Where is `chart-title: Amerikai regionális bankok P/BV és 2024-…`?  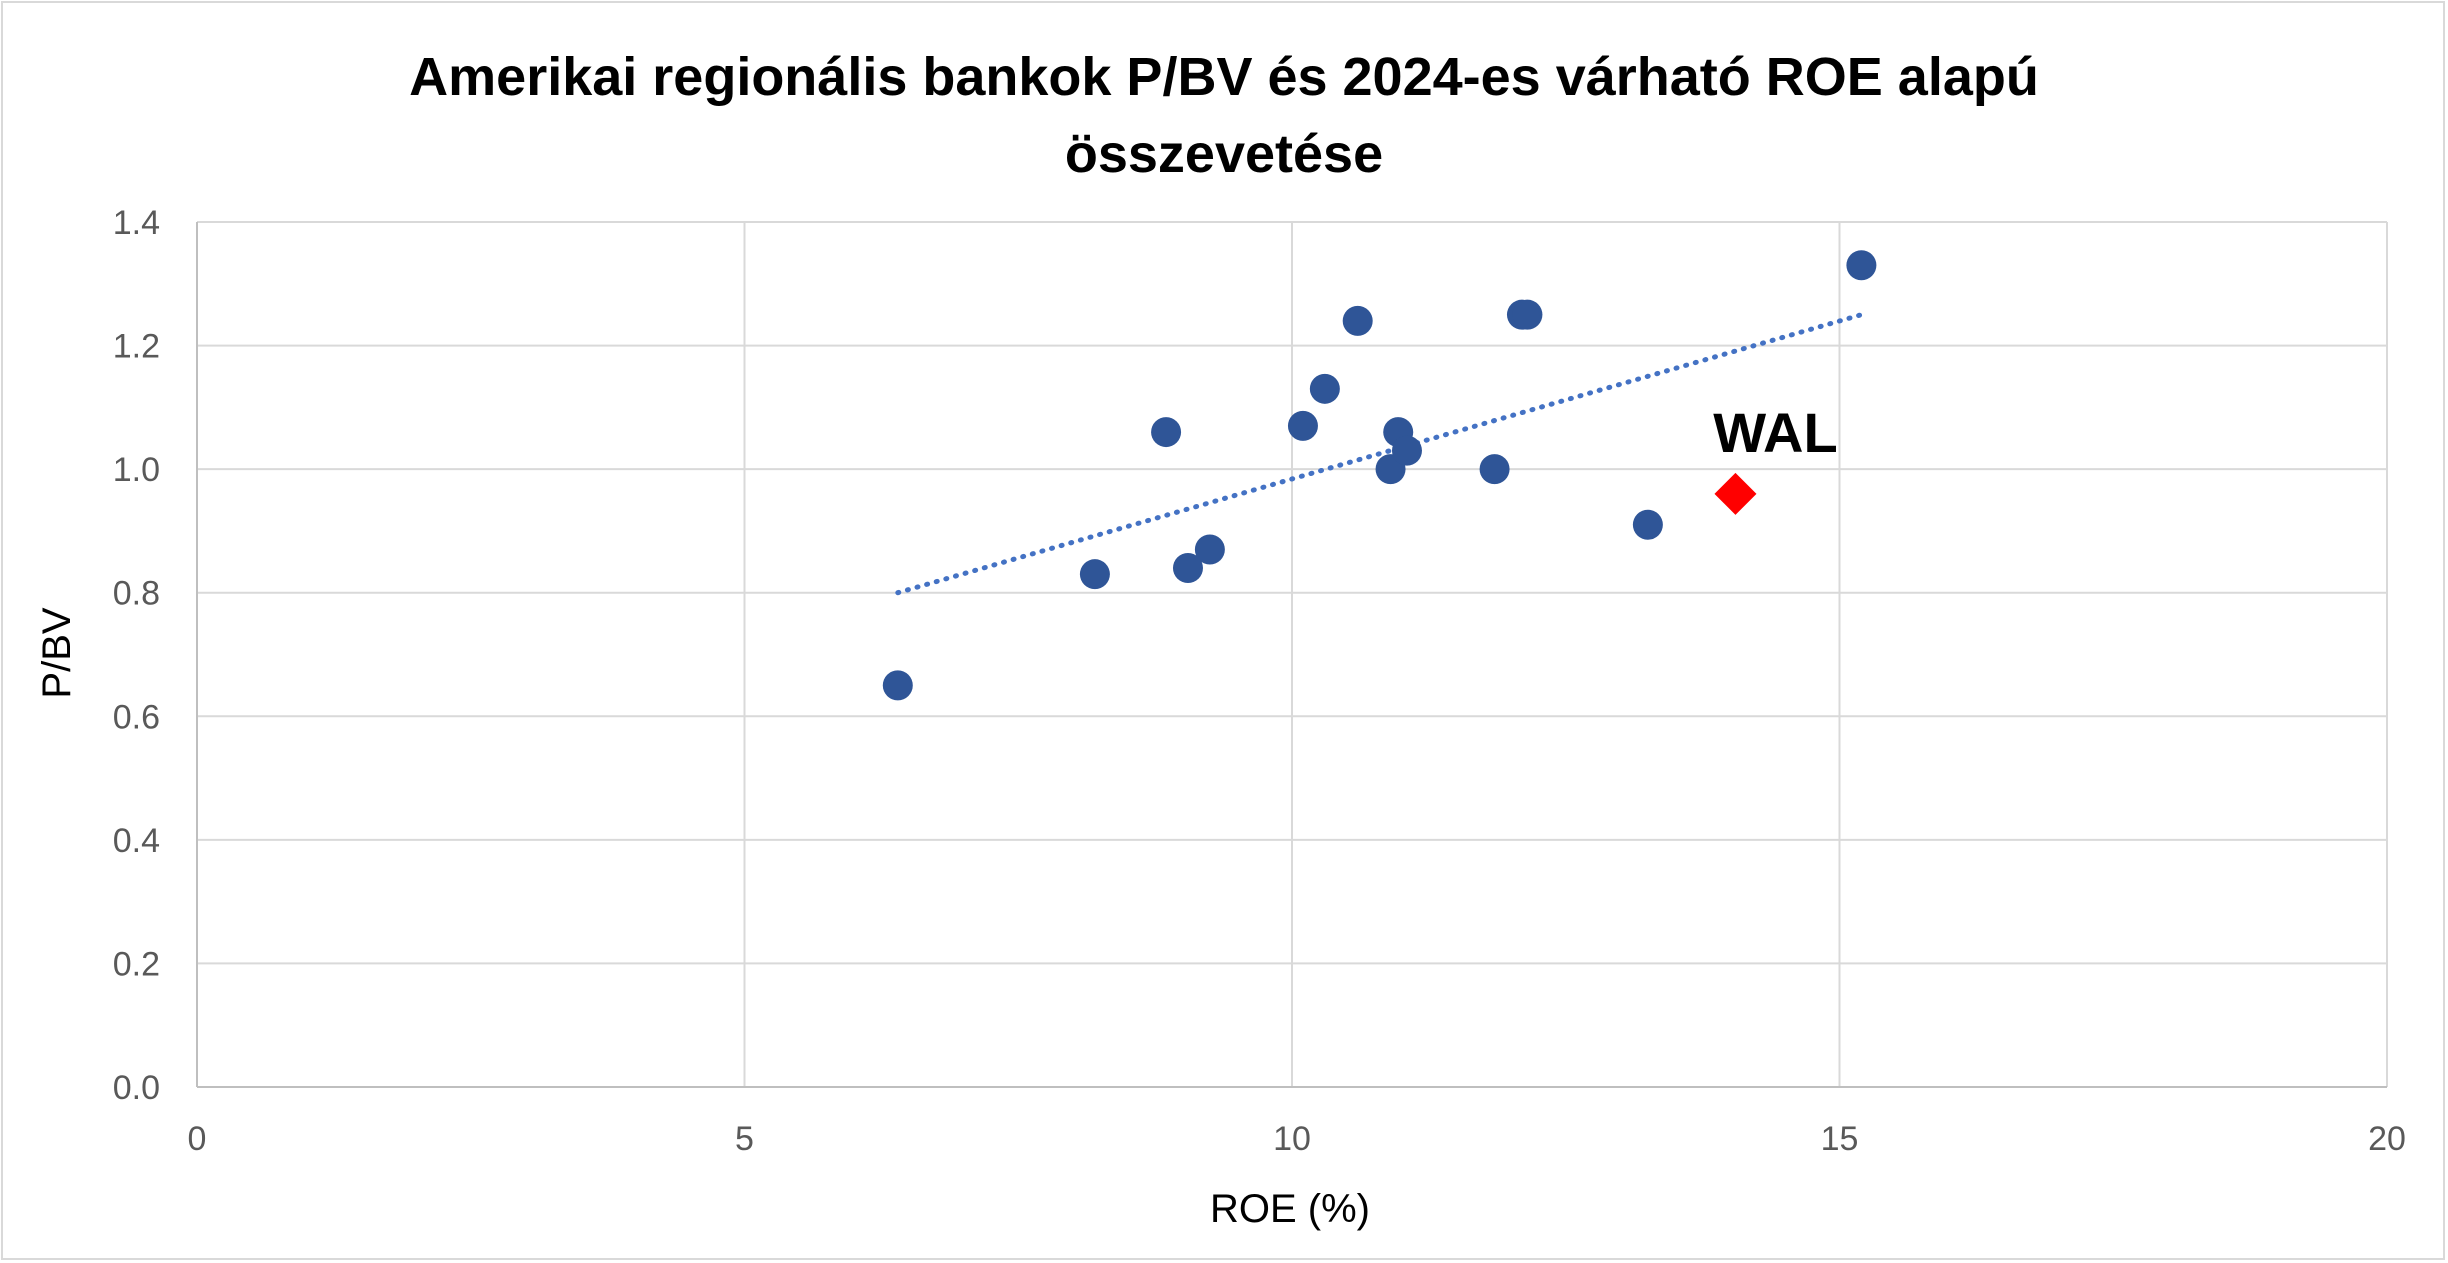 chart-title: Amerikai regionális bankok P/BV és 2024-… is located at coordinates (1224, 115).